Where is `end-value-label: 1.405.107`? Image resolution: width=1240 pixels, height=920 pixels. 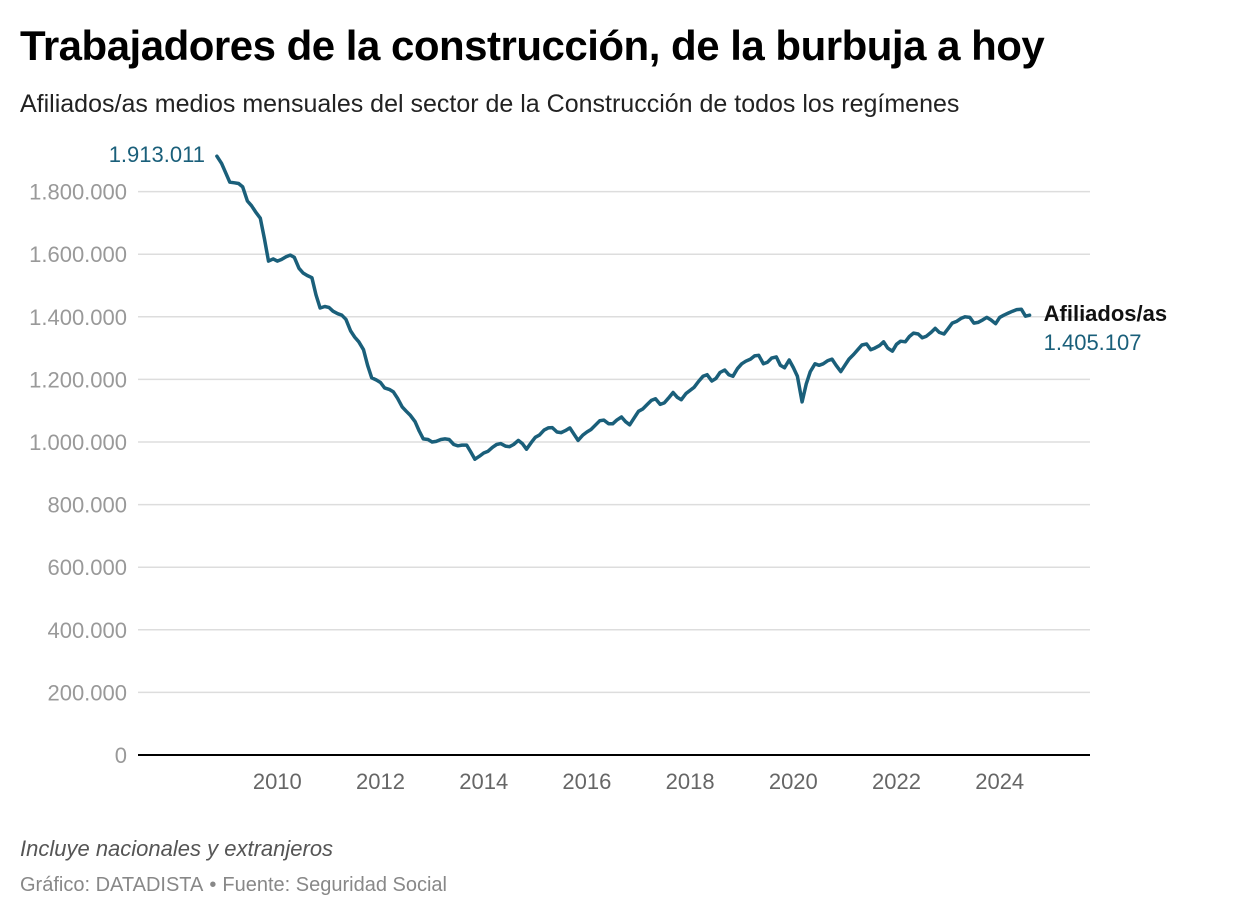
end-value-label: 1.405.107 is located at coordinates (1093, 342).